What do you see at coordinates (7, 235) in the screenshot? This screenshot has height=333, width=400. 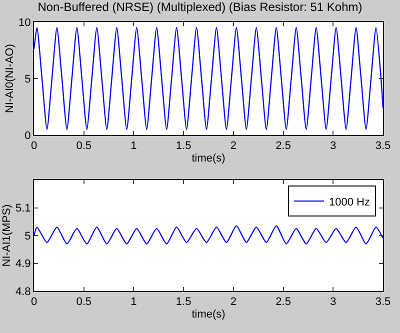 I see `y-axis-title: NI-AI1(MPS)` at bounding box center [7, 235].